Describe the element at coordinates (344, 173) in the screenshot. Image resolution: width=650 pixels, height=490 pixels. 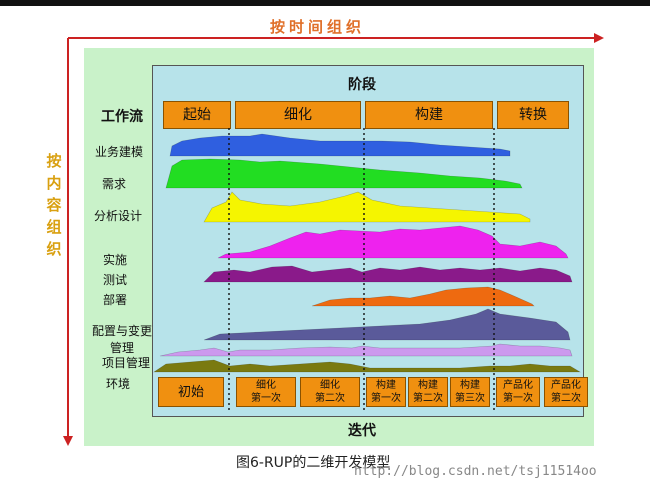
I see `workload-hump-requirements` at that location.